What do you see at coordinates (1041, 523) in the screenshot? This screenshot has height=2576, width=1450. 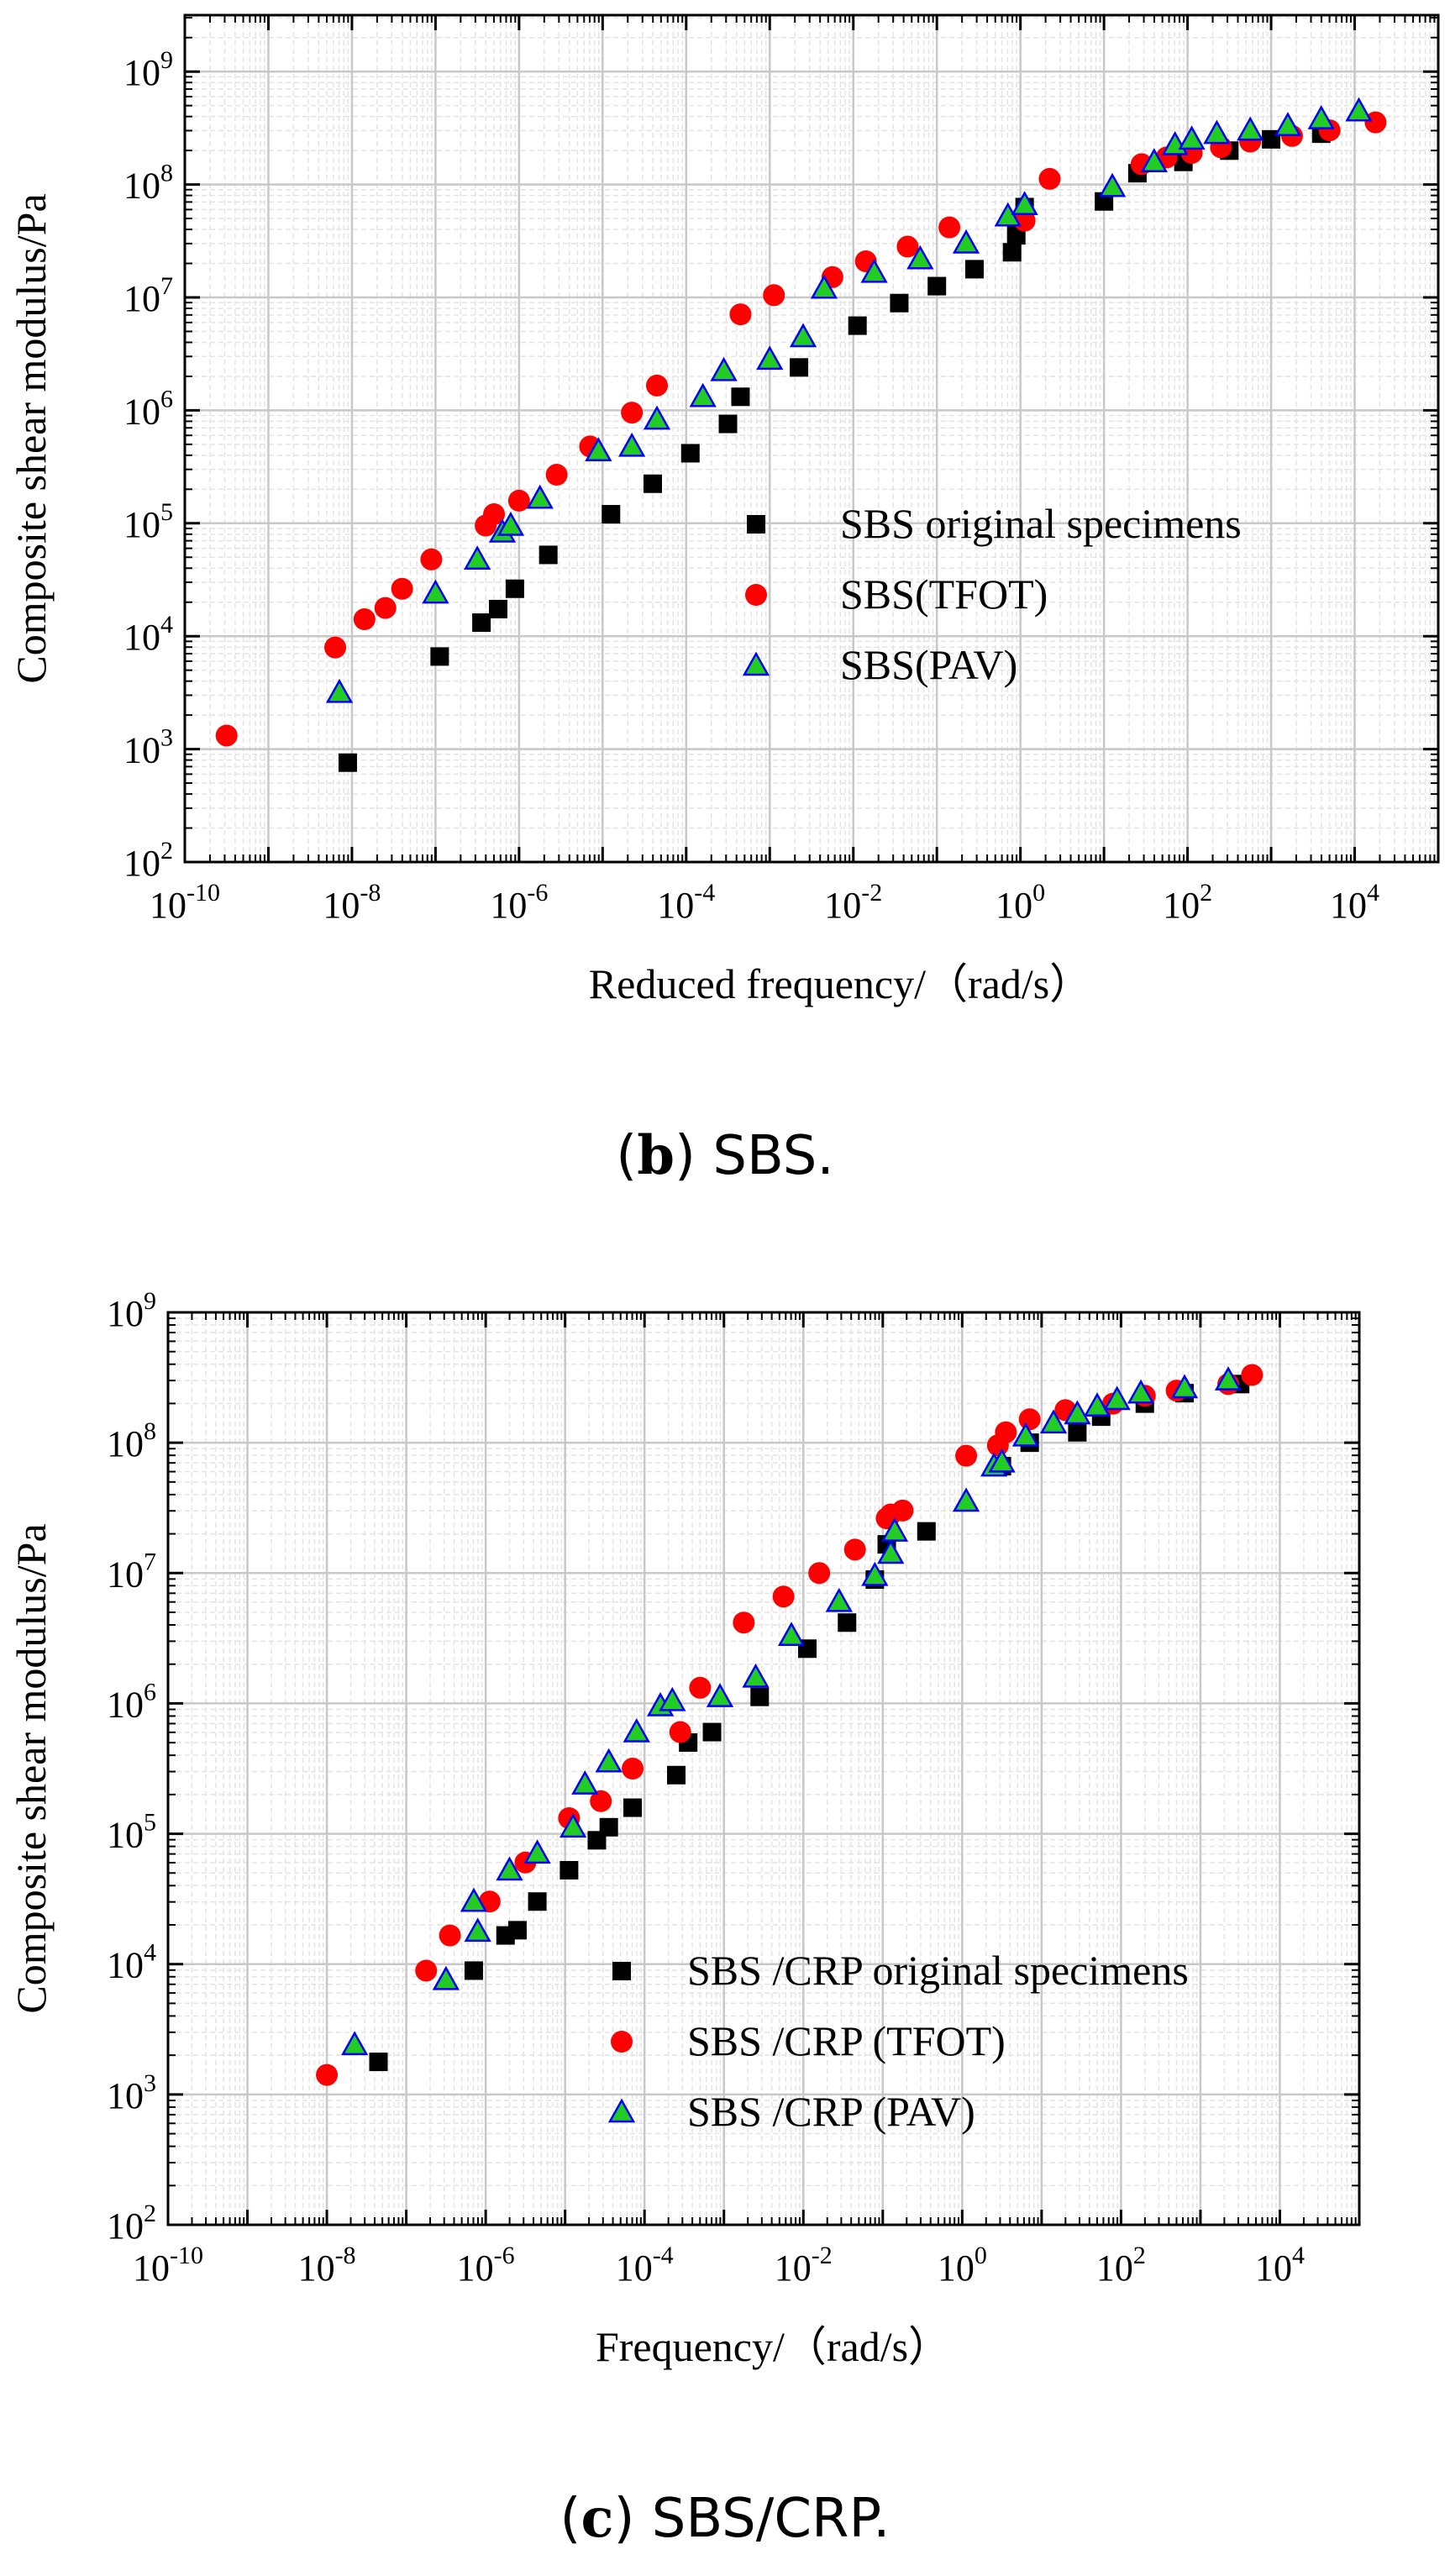 I see `legend-label: SBS original specimens` at bounding box center [1041, 523].